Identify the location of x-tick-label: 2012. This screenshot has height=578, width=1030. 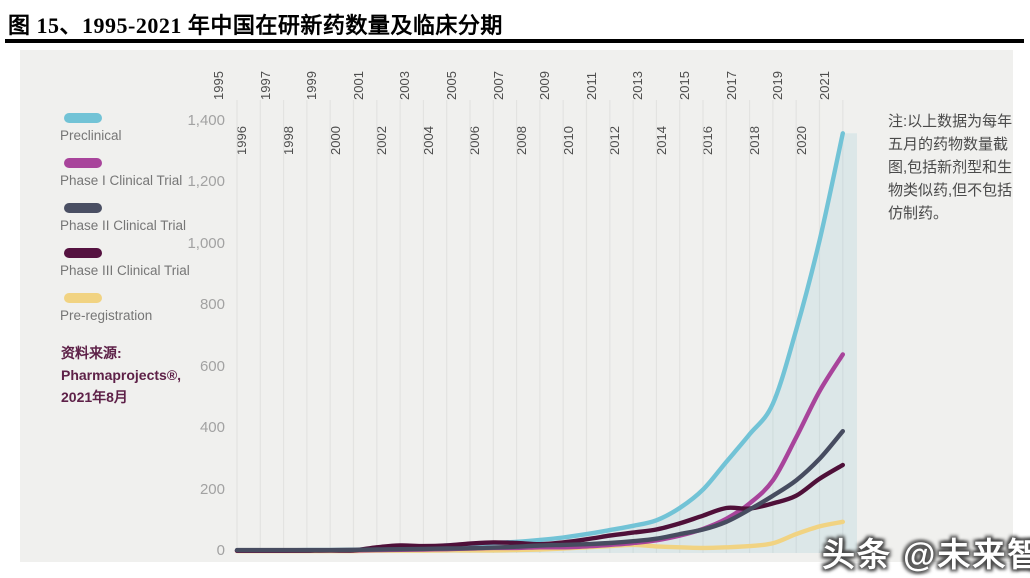
(615, 140).